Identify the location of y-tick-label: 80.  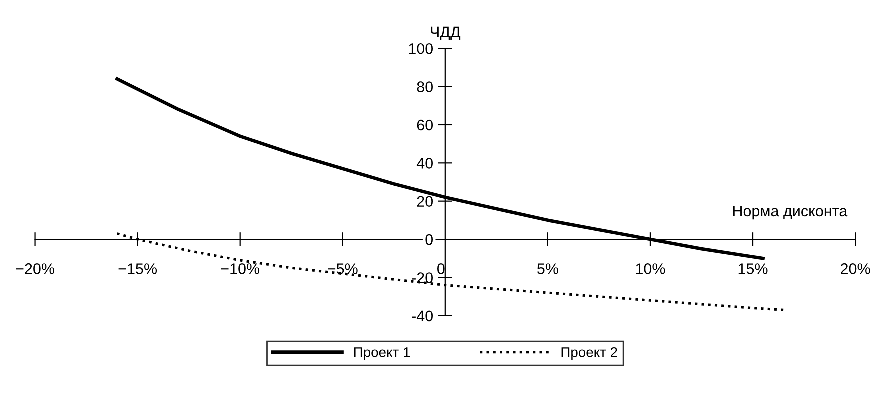
(425, 87).